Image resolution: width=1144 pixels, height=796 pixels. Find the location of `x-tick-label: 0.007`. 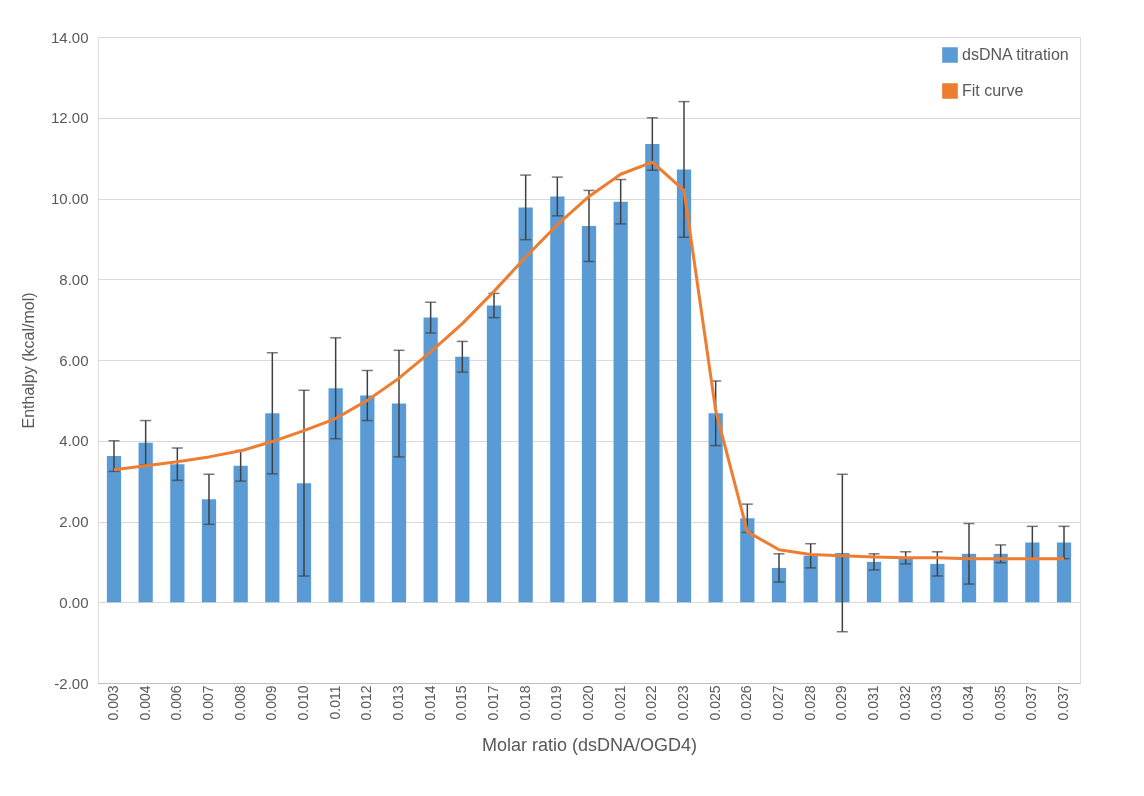

x-tick-label: 0.007 is located at coordinates (207, 703).